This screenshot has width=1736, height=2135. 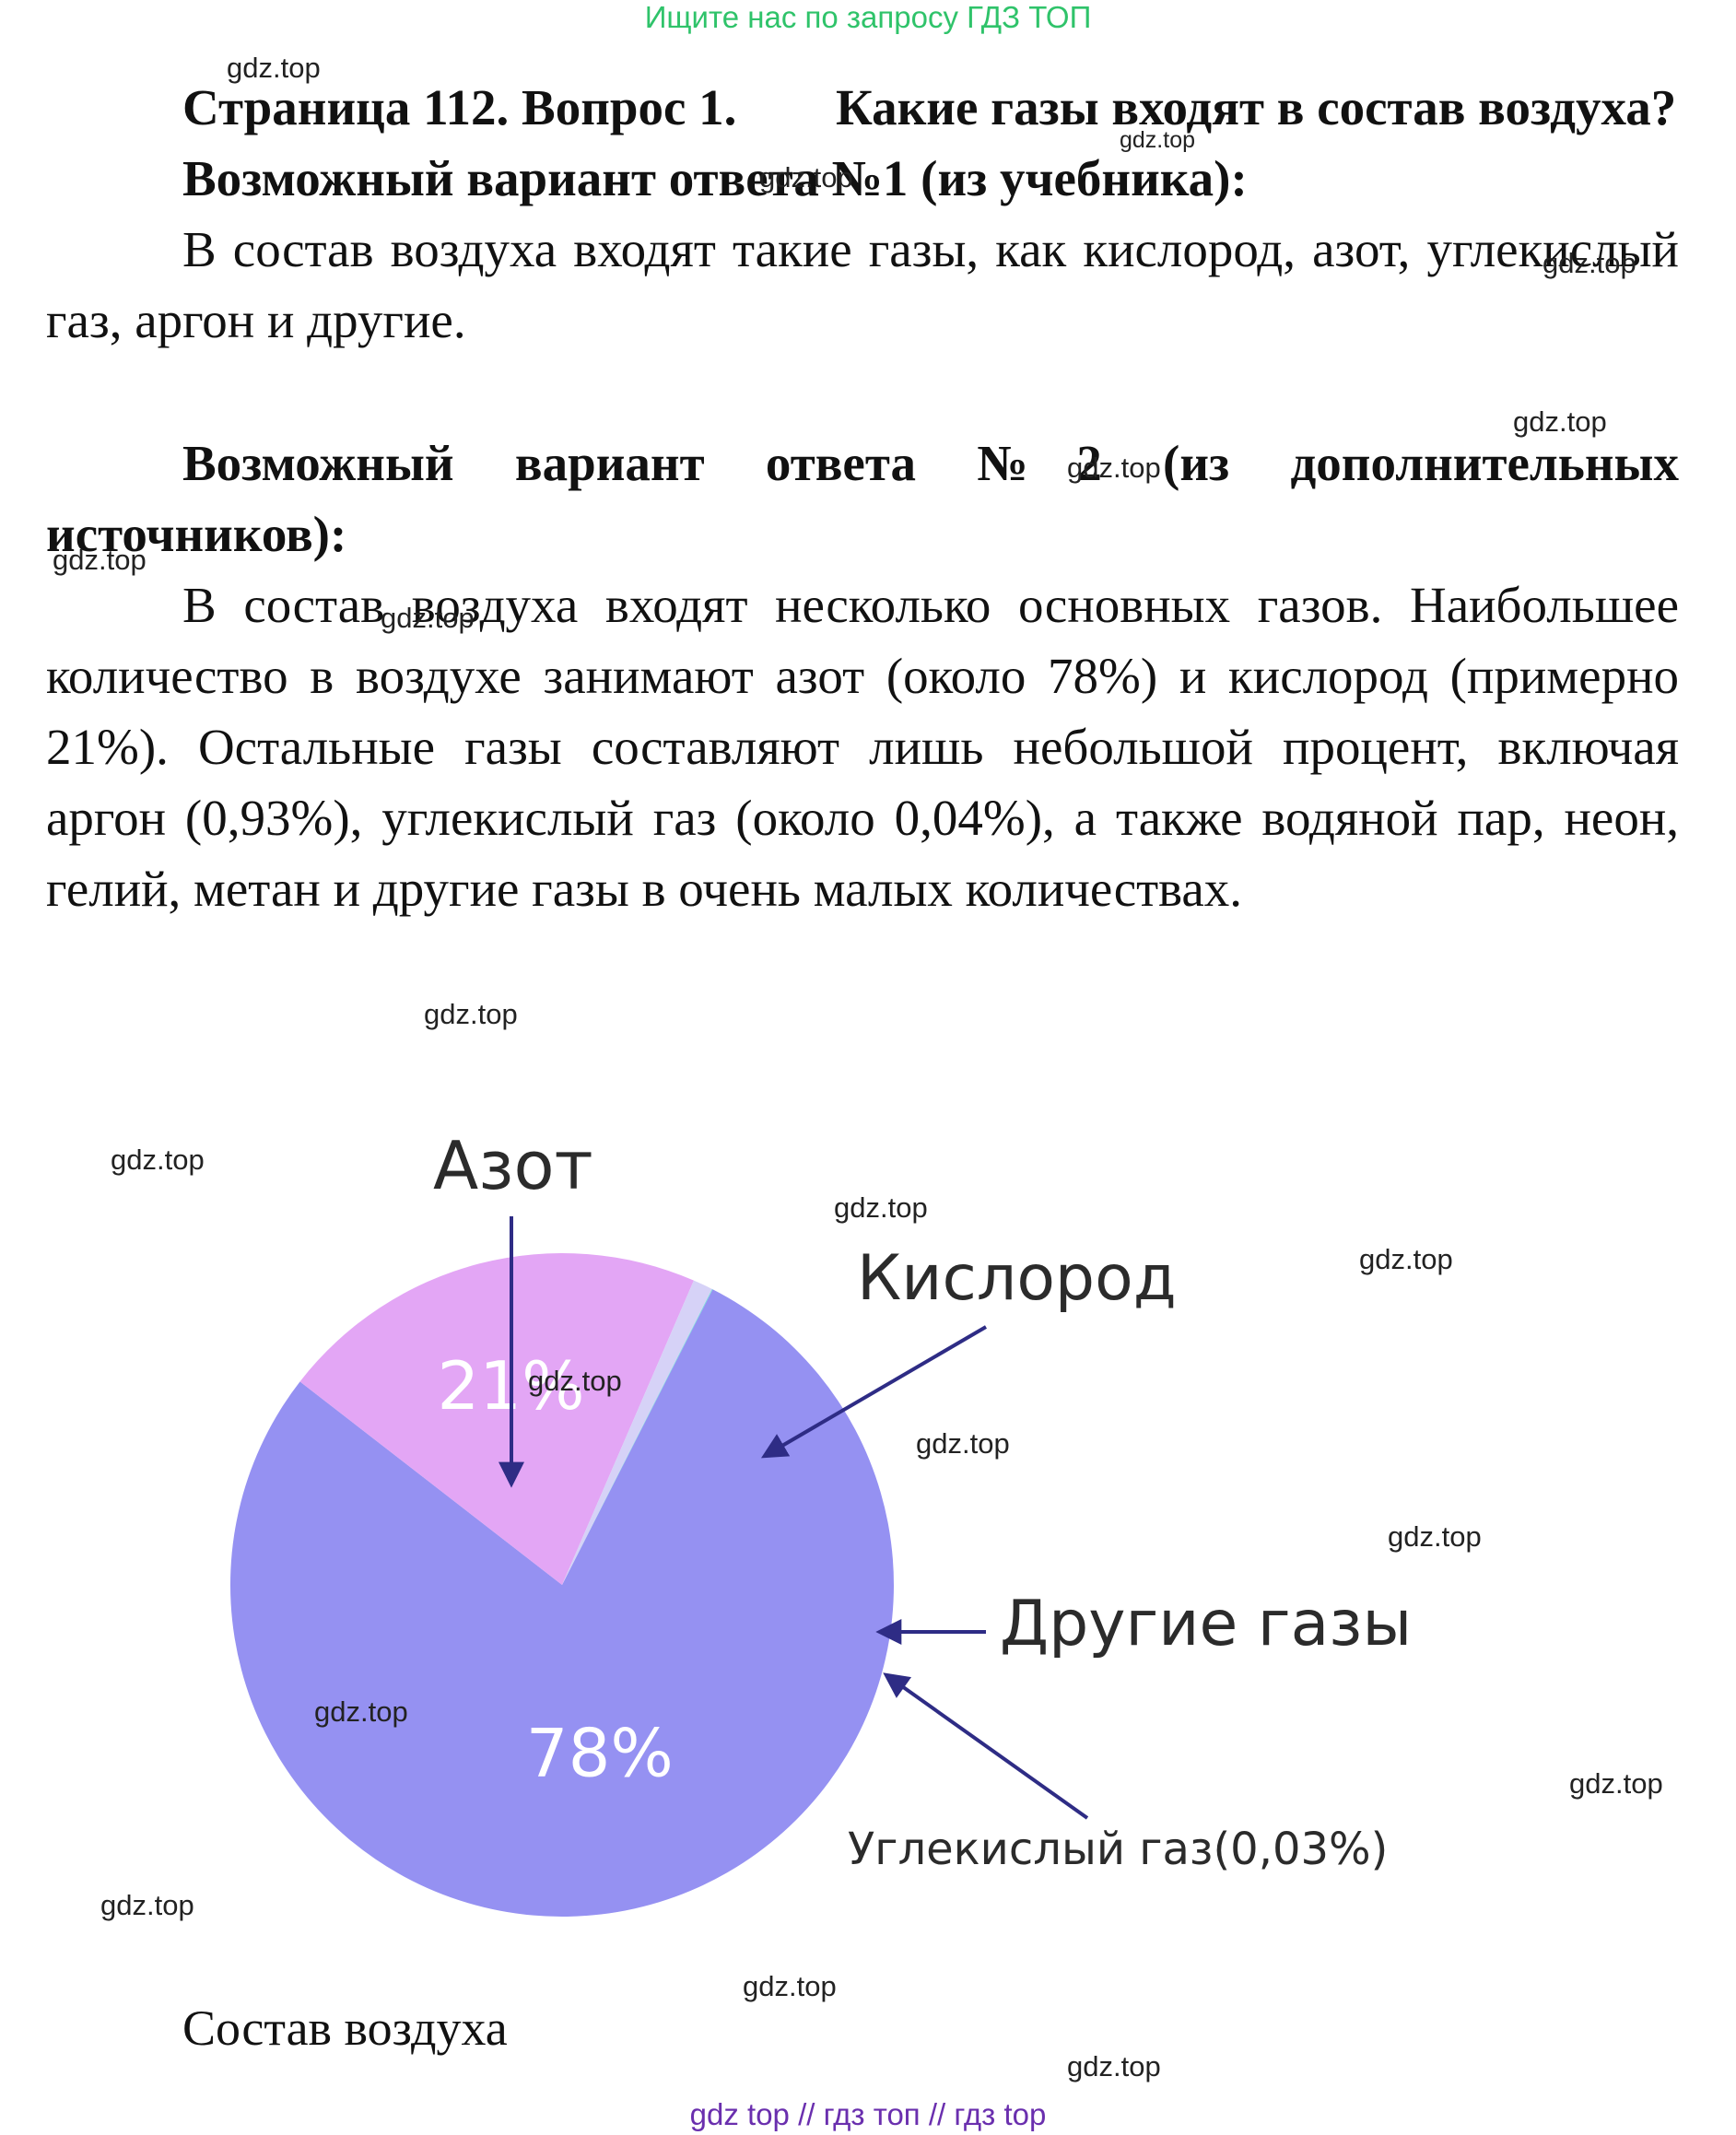 What do you see at coordinates (345, 2028) in the screenshot?
I see `chart-caption: Состав воздуха` at bounding box center [345, 2028].